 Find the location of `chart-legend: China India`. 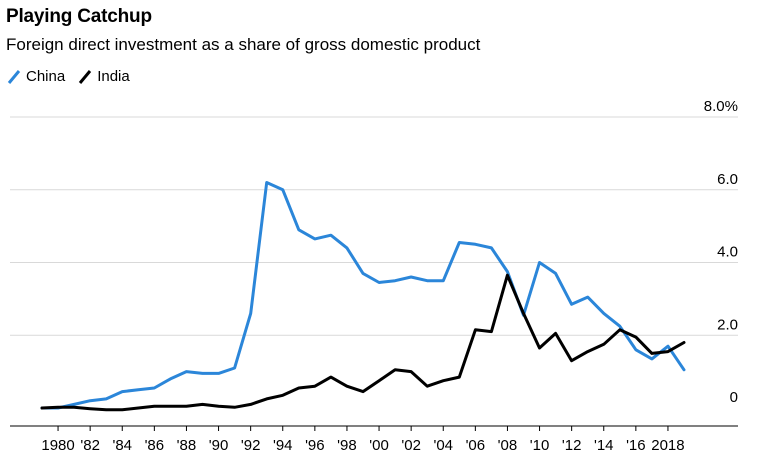

chart-legend: China India is located at coordinates (74, 76).